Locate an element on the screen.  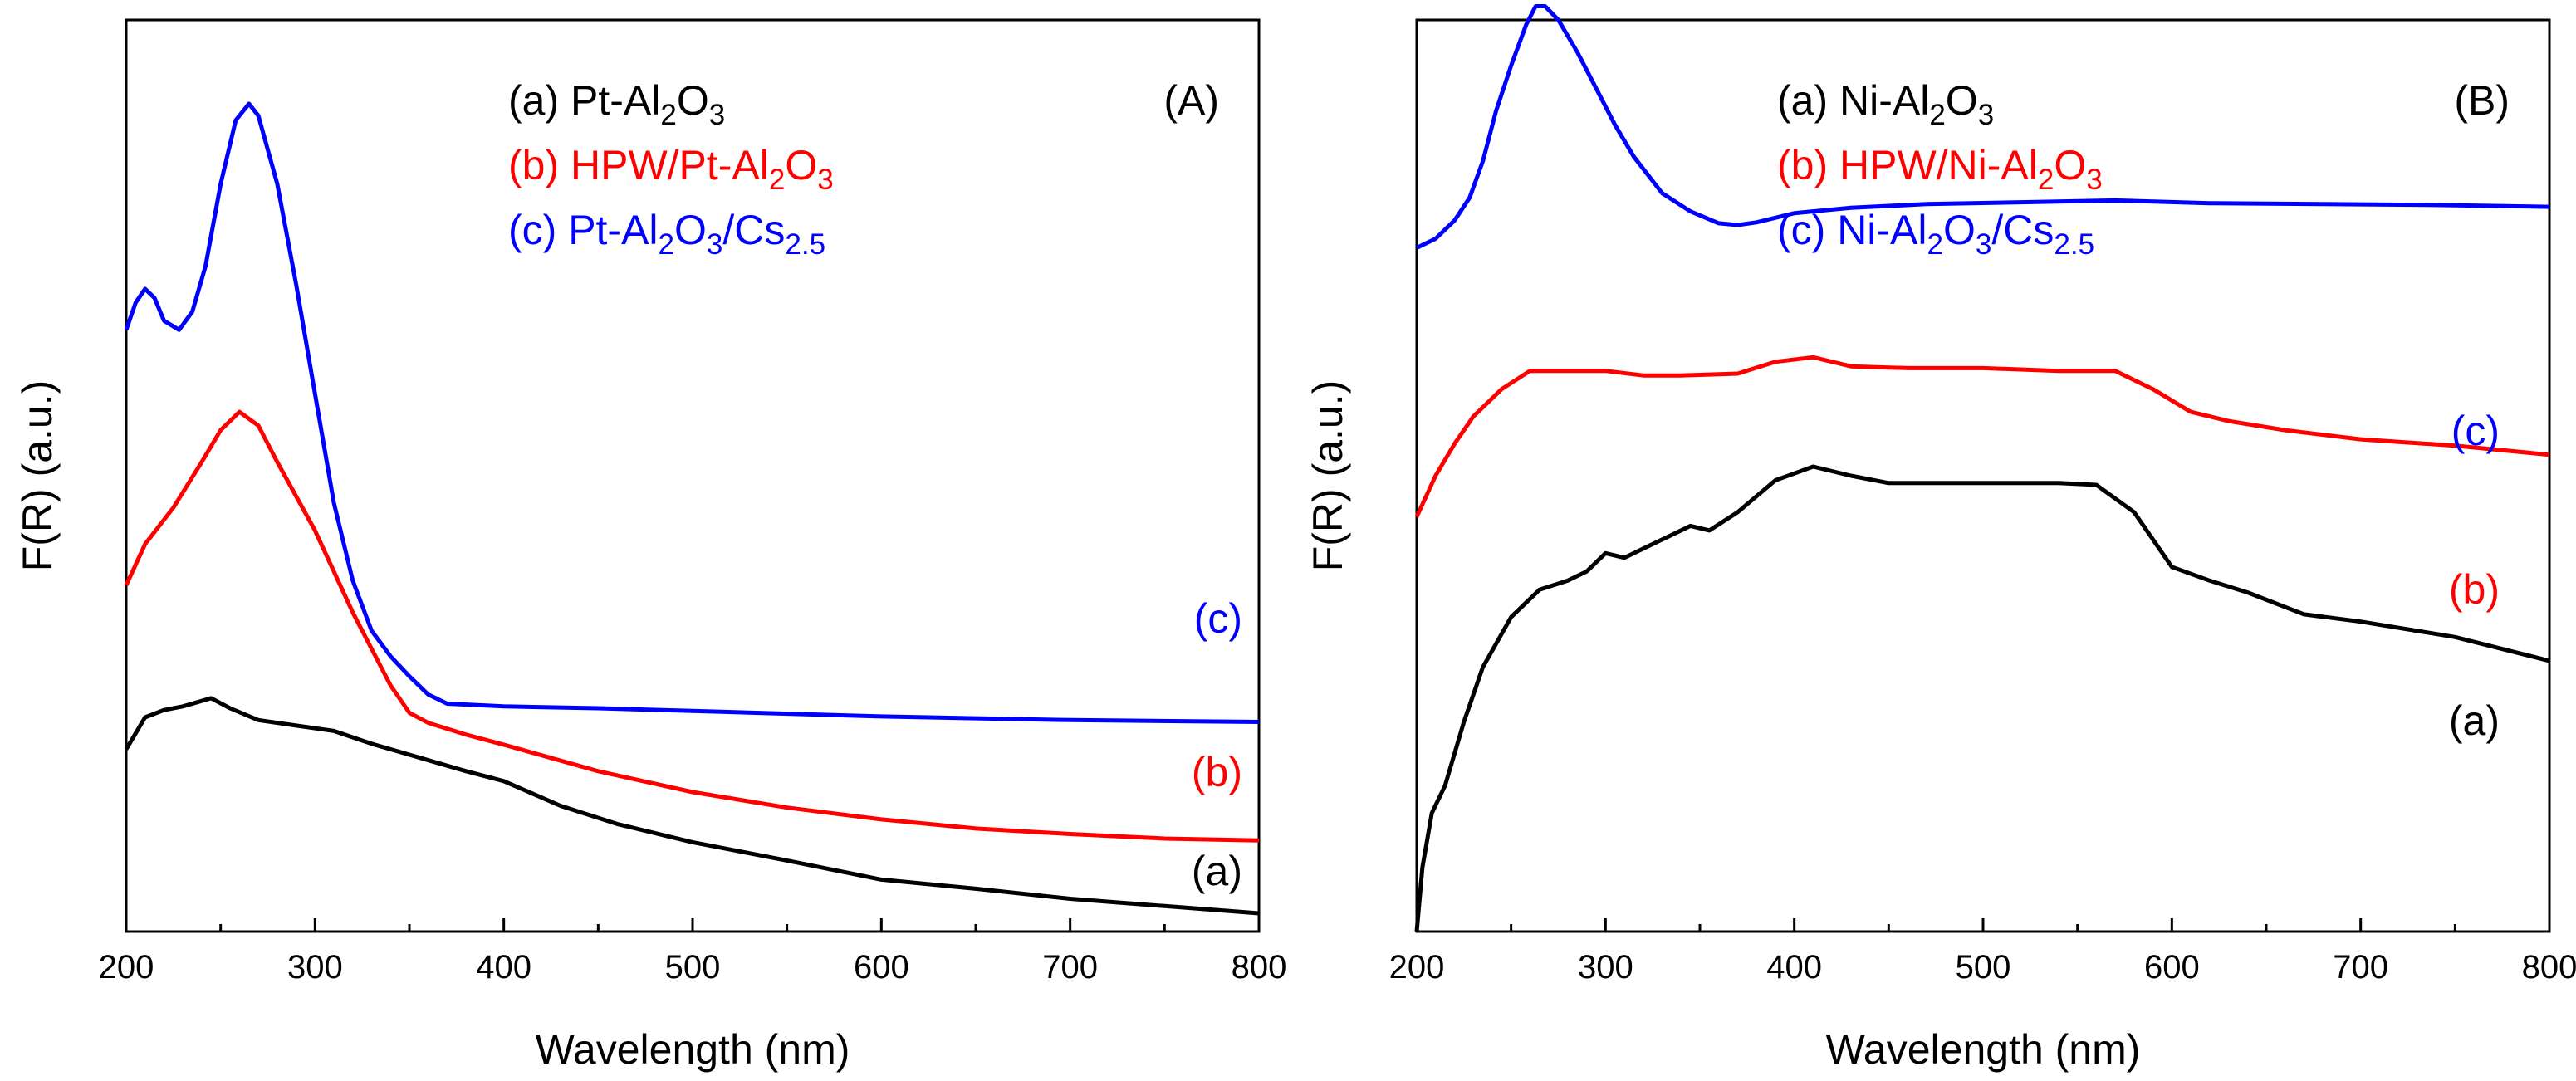
panel-a-x-tick-label: 200 is located at coordinates (126, 967).